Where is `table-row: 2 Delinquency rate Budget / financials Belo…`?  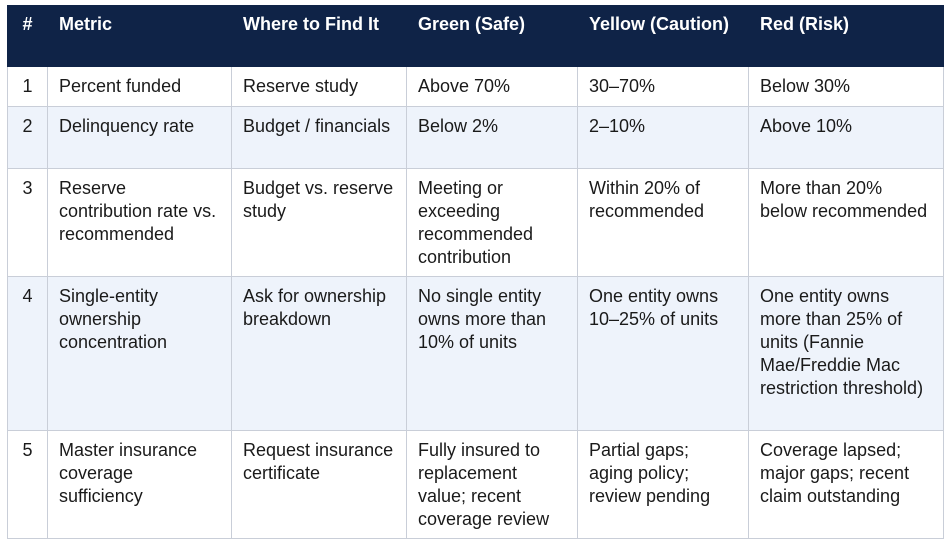 table-row: 2 Delinquency rate Budget / financials Belo… is located at coordinates (475, 137).